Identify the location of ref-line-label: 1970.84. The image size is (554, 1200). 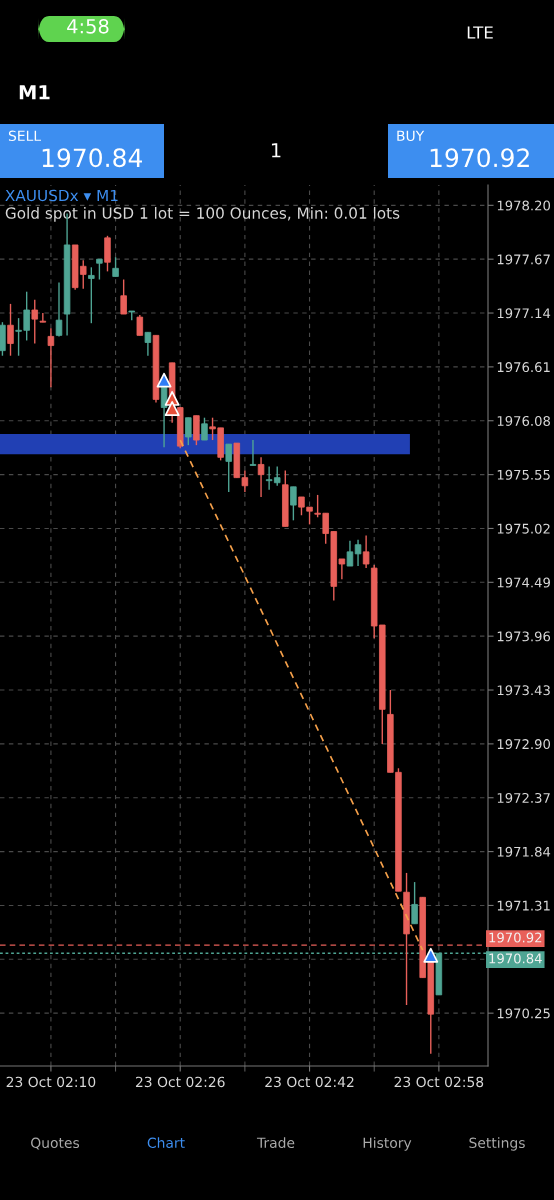
(515, 958).